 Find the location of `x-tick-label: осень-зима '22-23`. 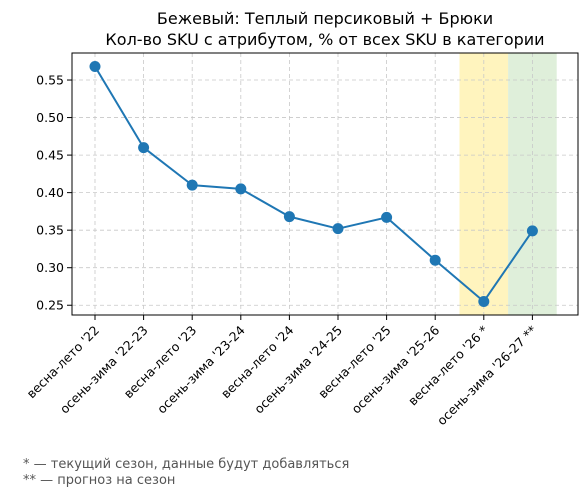

x-tick-label: осень-зима '22-23 is located at coordinates (104, 370).